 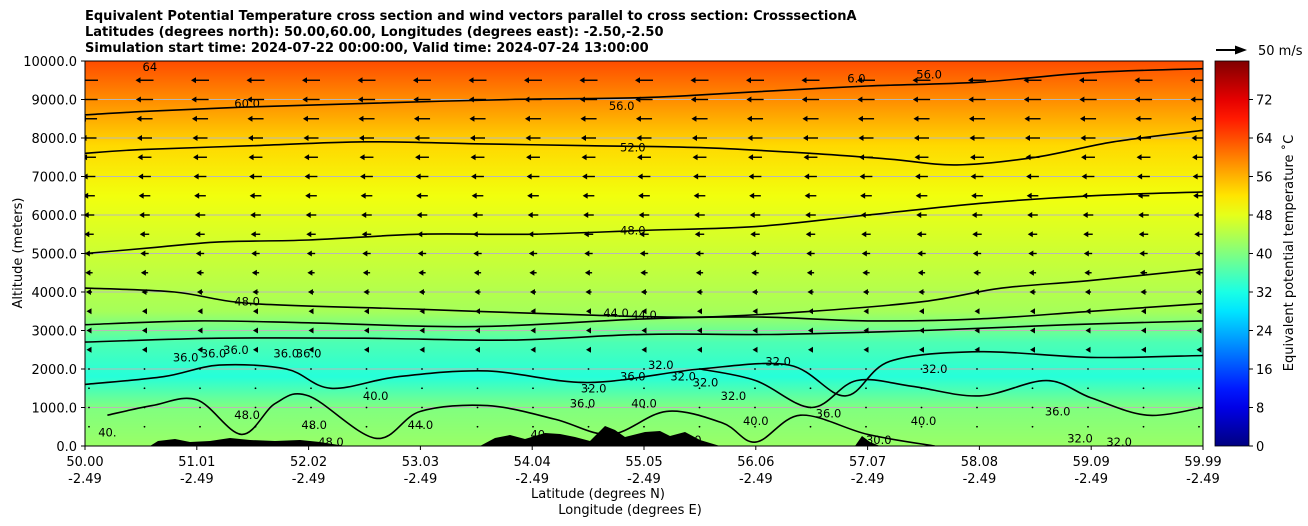 I want to click on colorbar-tick-label: 0, so click(x=1260, y=447).